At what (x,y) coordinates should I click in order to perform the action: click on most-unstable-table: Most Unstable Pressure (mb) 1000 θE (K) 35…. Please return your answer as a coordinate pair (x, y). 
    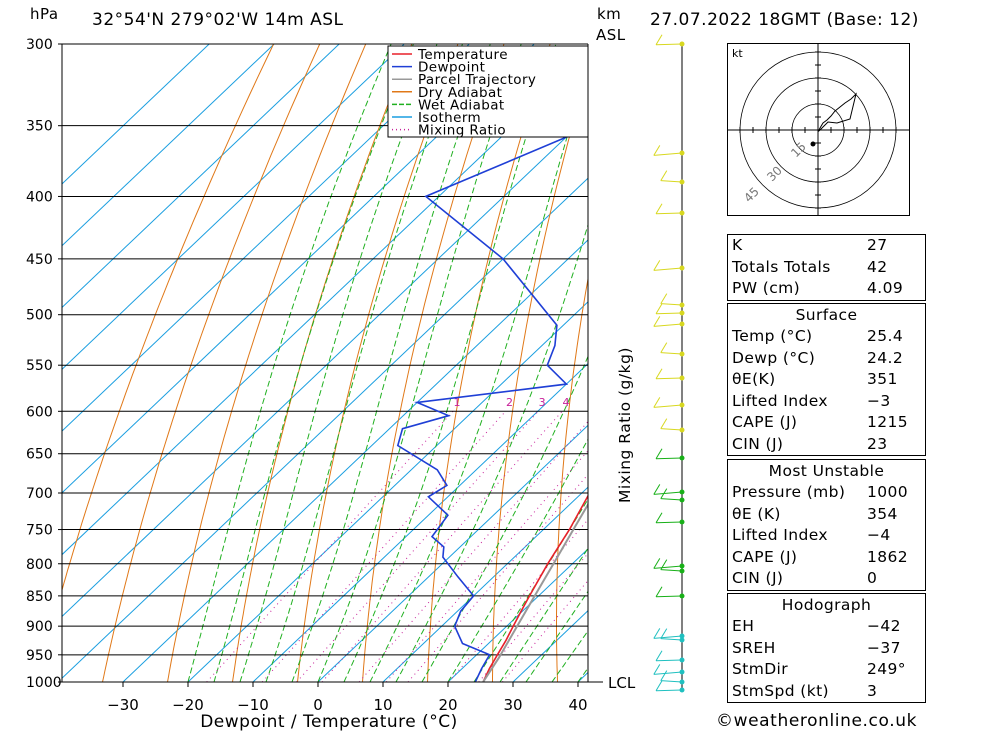
    Looking at the image, I should click on (826, 525).